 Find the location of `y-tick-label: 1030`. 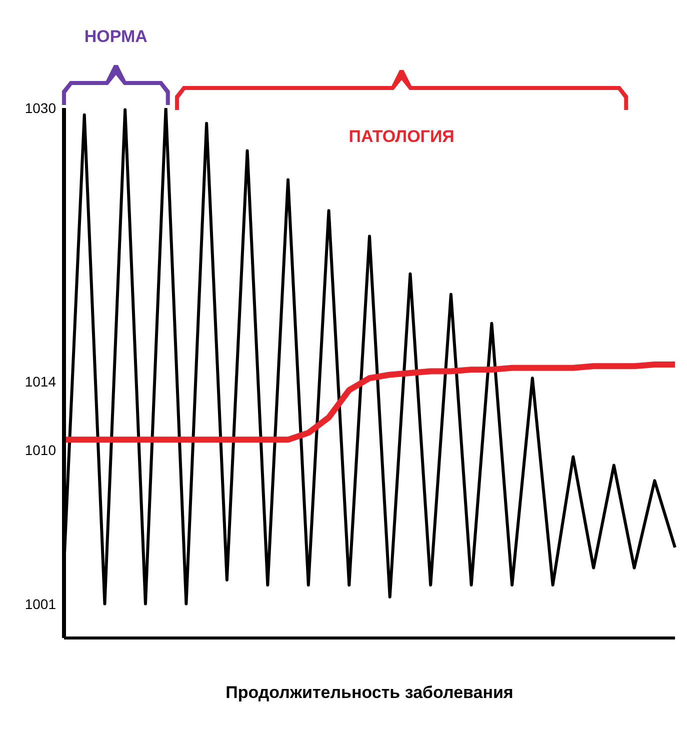

y-tick-label: 1030 is located at coordinates (40, 108).